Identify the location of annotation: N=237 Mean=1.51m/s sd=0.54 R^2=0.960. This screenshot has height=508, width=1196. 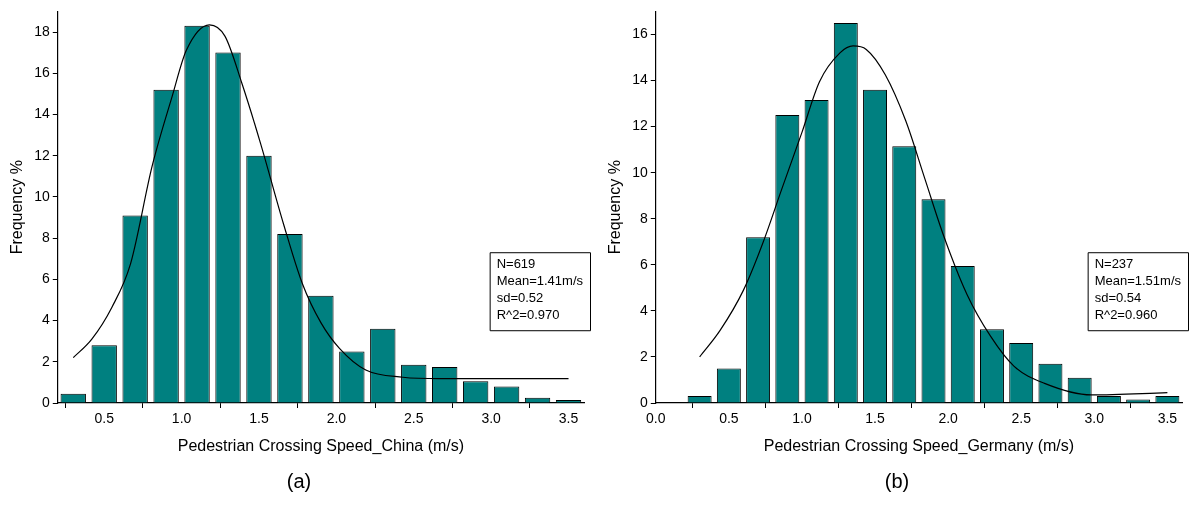
(1138, 289).